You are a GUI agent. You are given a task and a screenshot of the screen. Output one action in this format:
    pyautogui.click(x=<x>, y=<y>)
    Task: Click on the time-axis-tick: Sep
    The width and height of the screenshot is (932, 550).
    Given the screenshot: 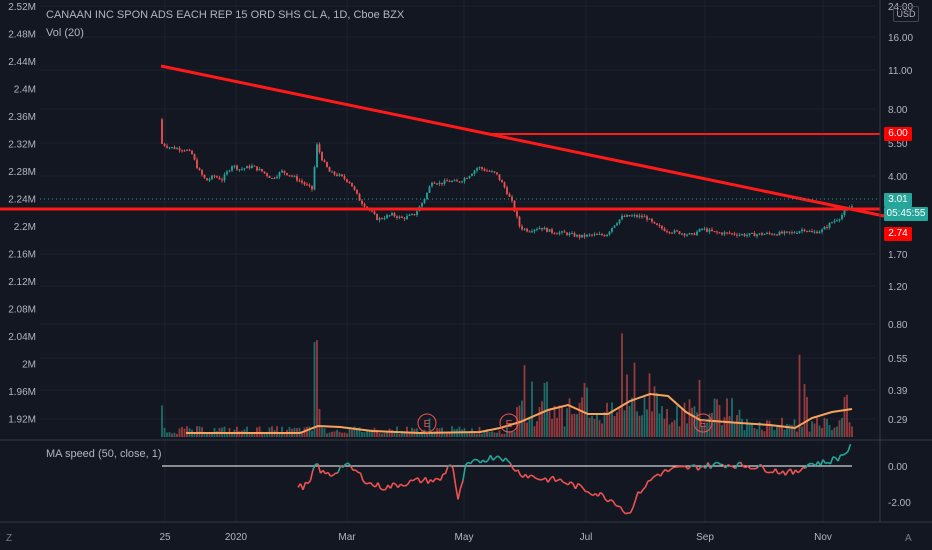 What is the action you would take?
    pyautogui.click(x=705, y=537)
    